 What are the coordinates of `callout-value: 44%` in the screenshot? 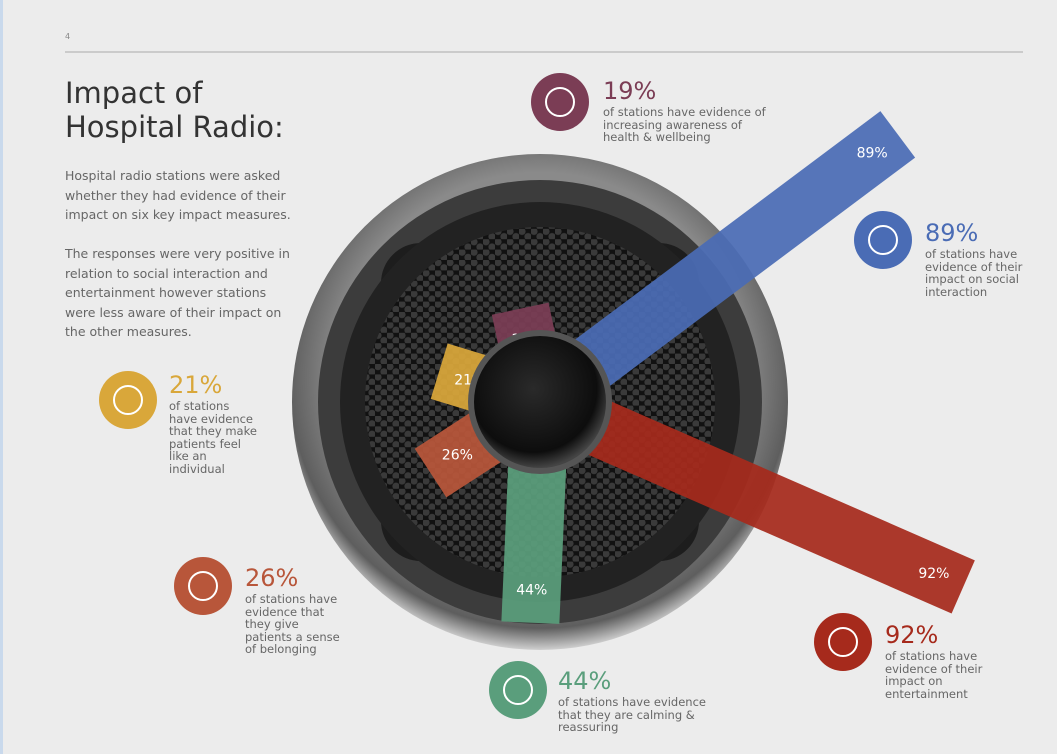 It's located at (585, 681).